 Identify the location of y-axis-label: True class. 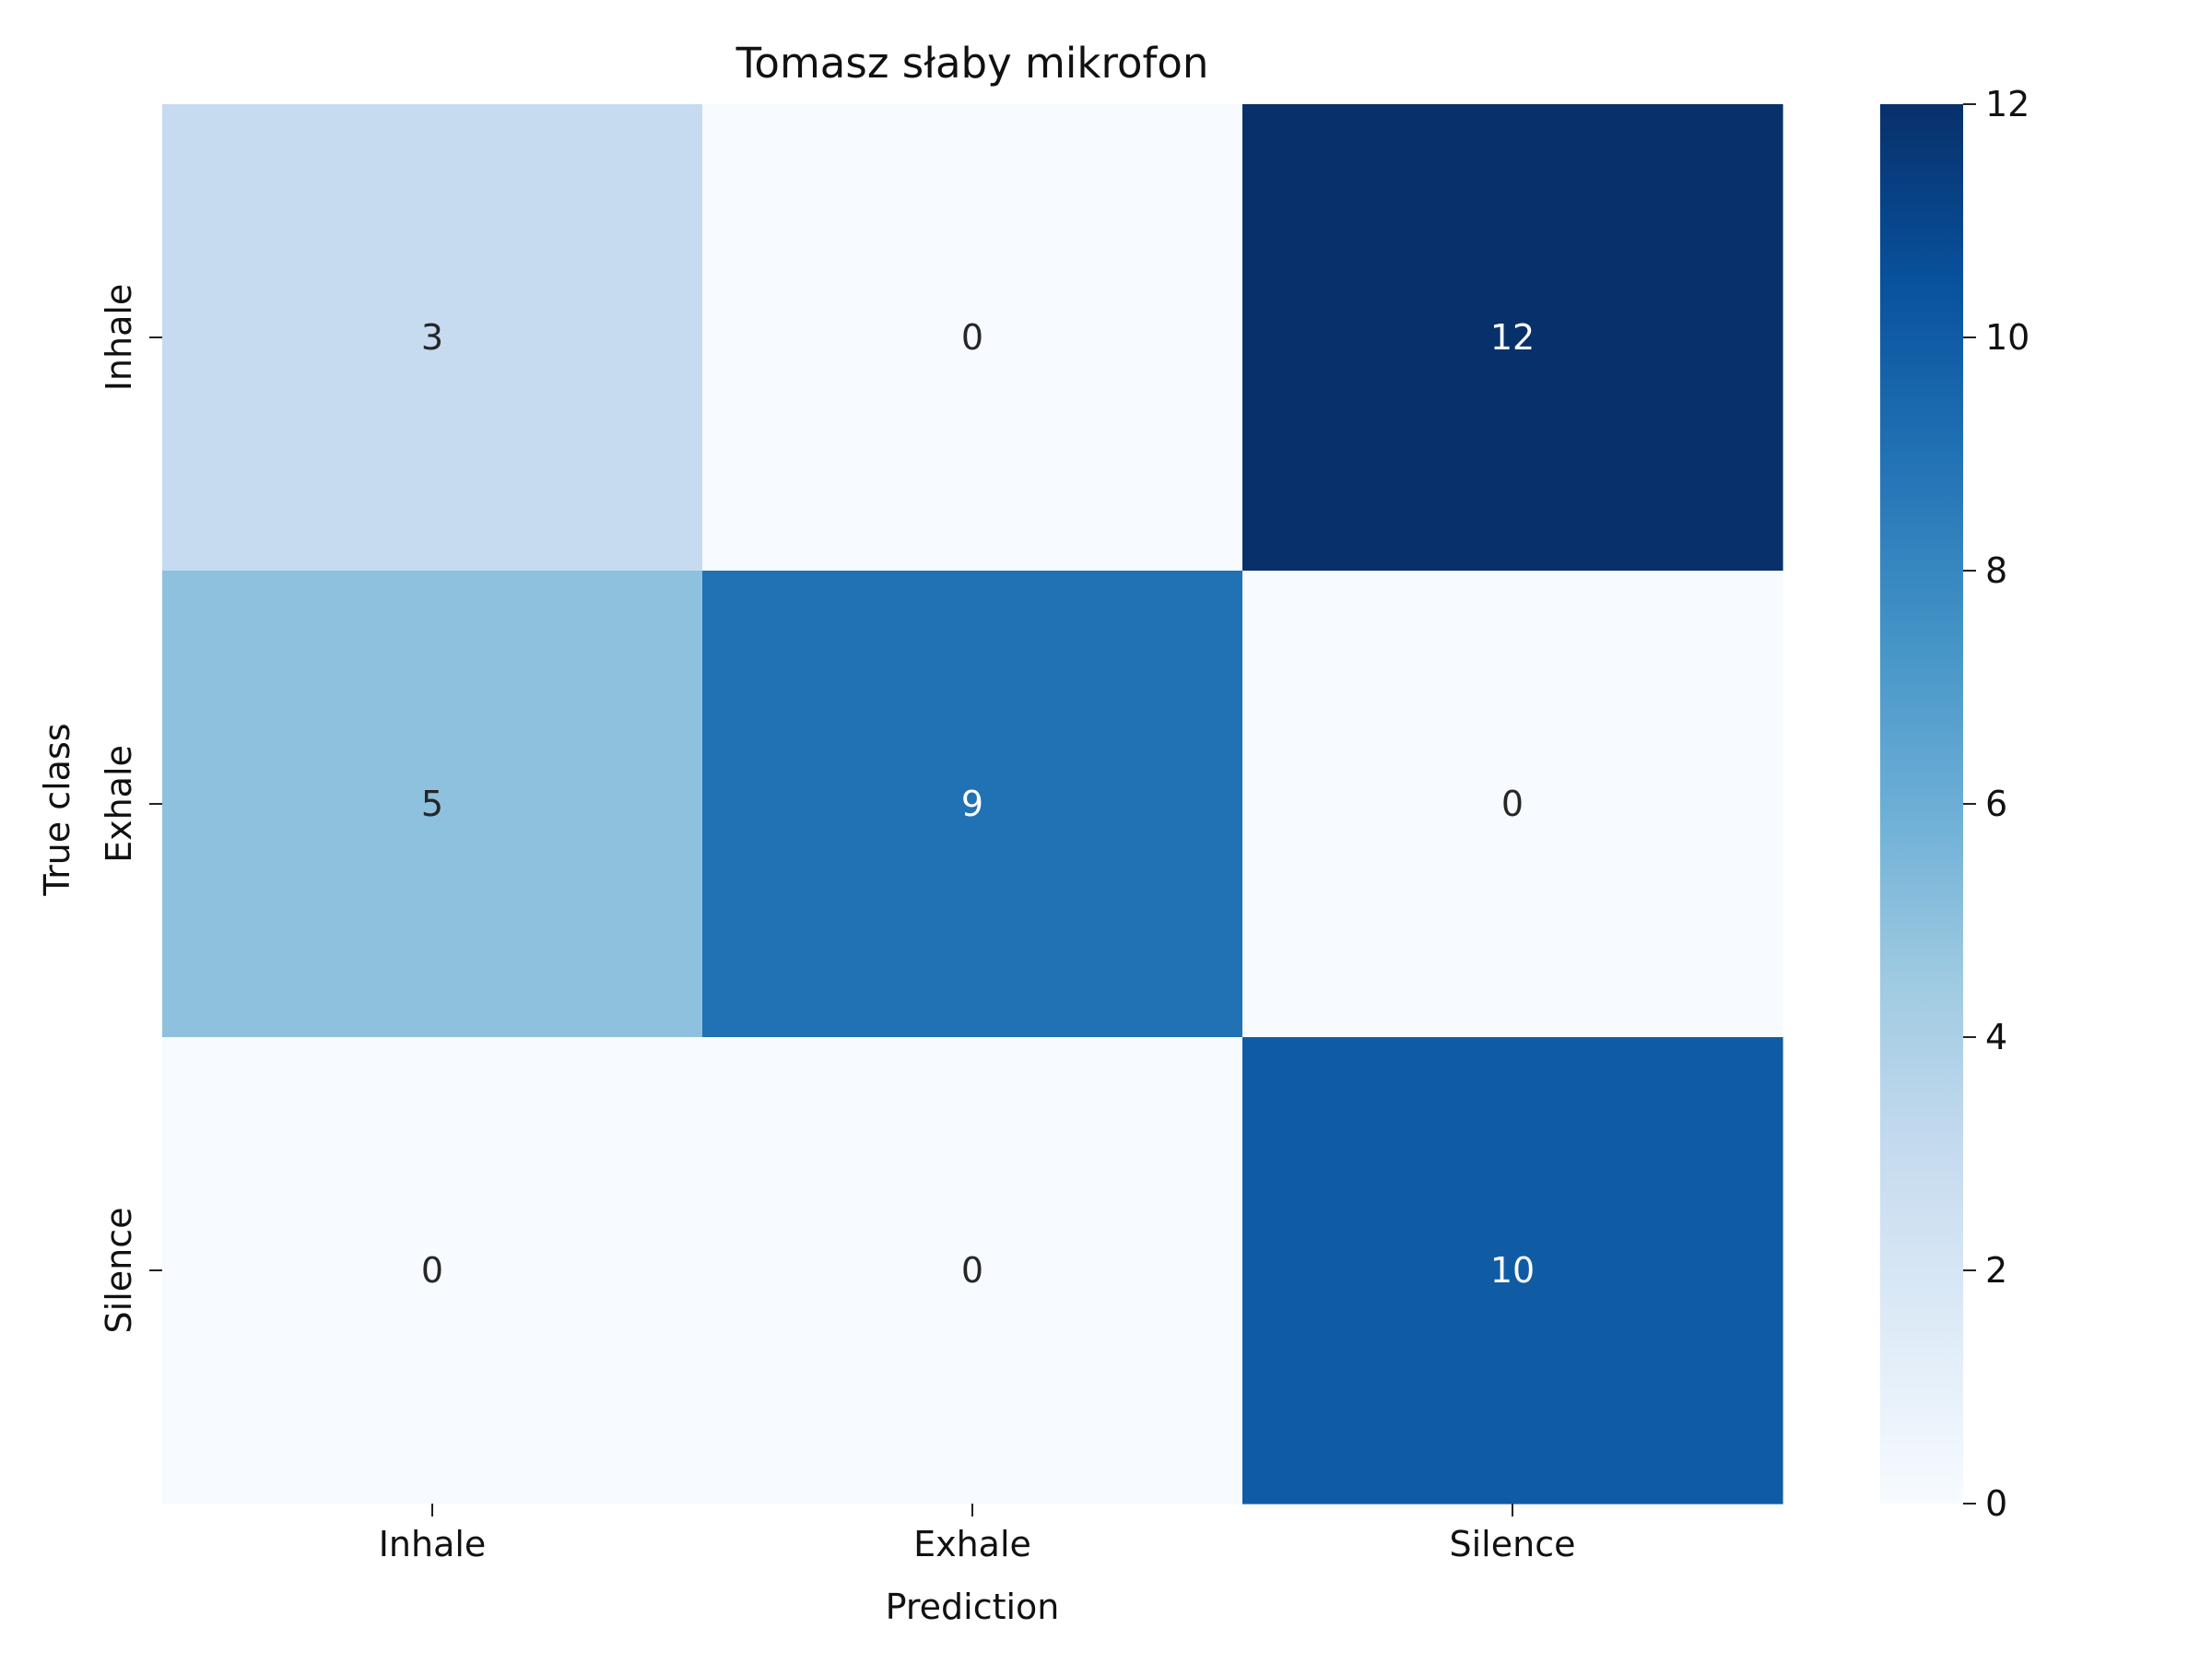
(57, 809).